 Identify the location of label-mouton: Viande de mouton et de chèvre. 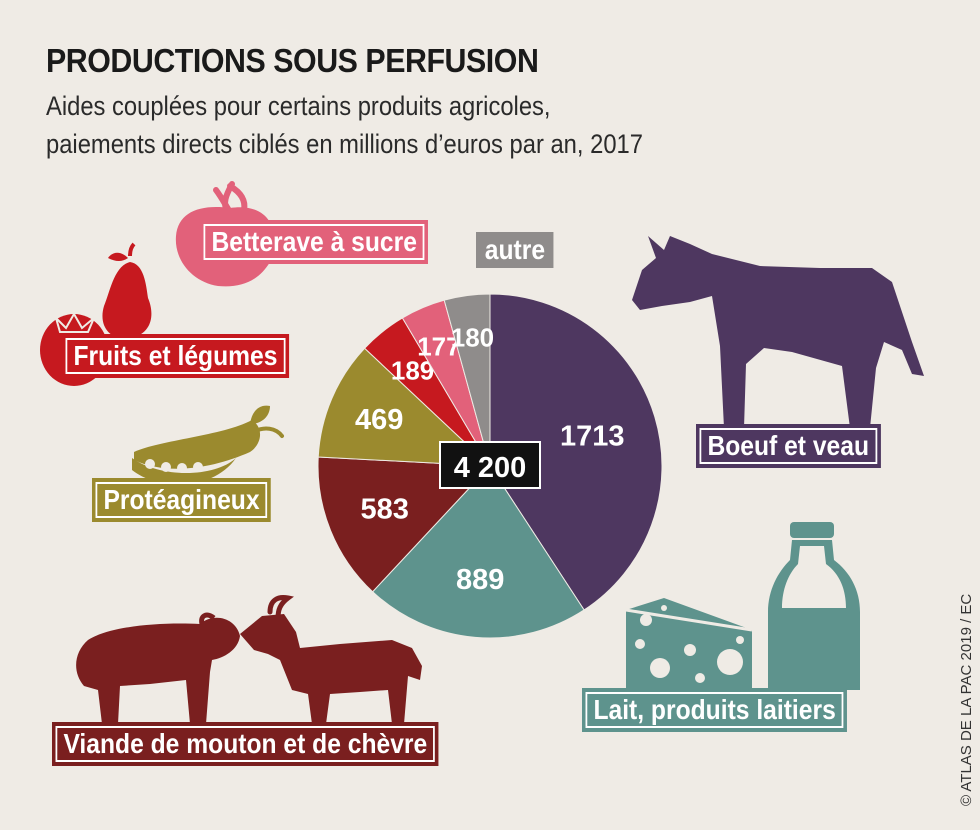
(245, 744).